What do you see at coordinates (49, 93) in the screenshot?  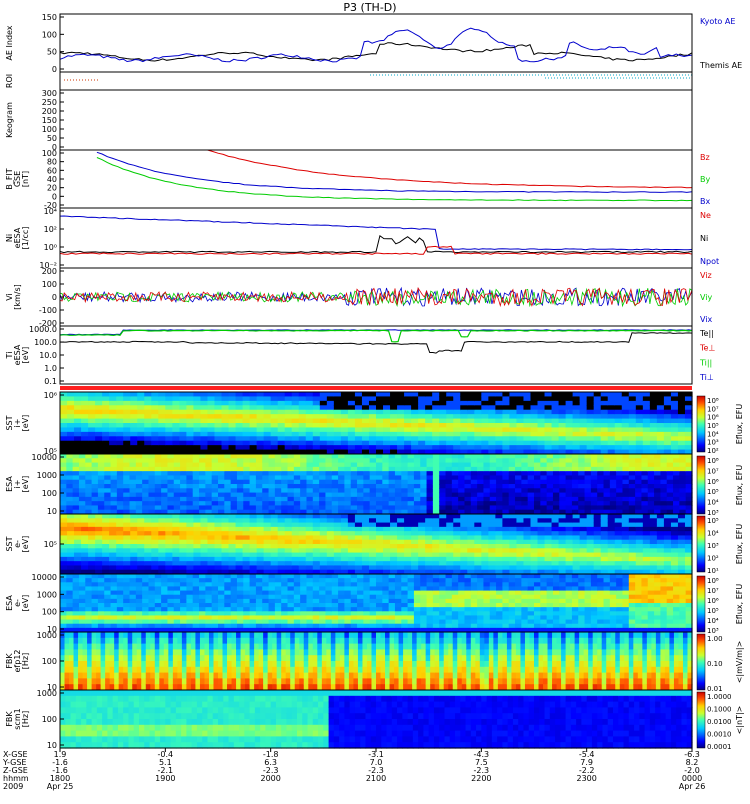 I see `tick-label: 300` at bounding box center [49, 93].